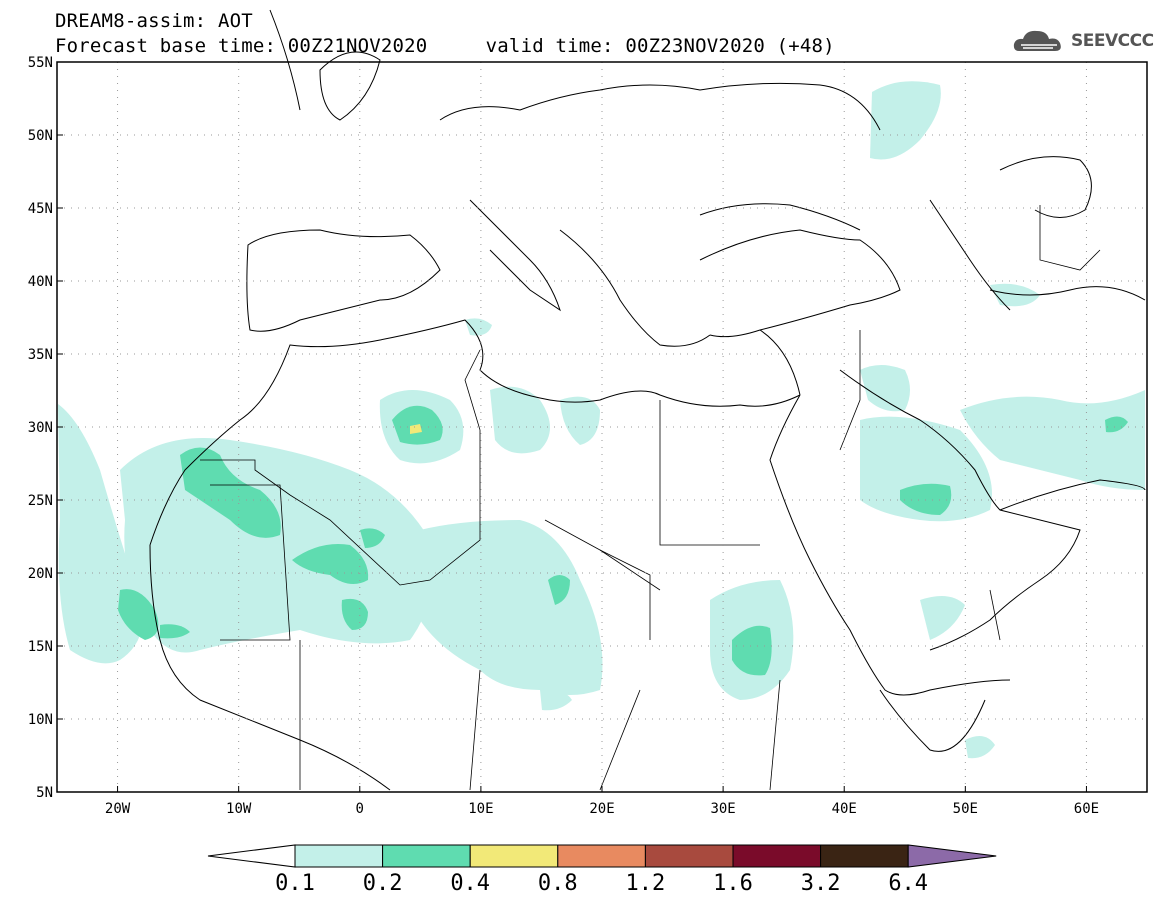 The image size is (1165, 905). What do you see at coordinates (40, 136) in the screenshot?
I see `latitude-tick-label: 50N` at bounding box center [40, 136].